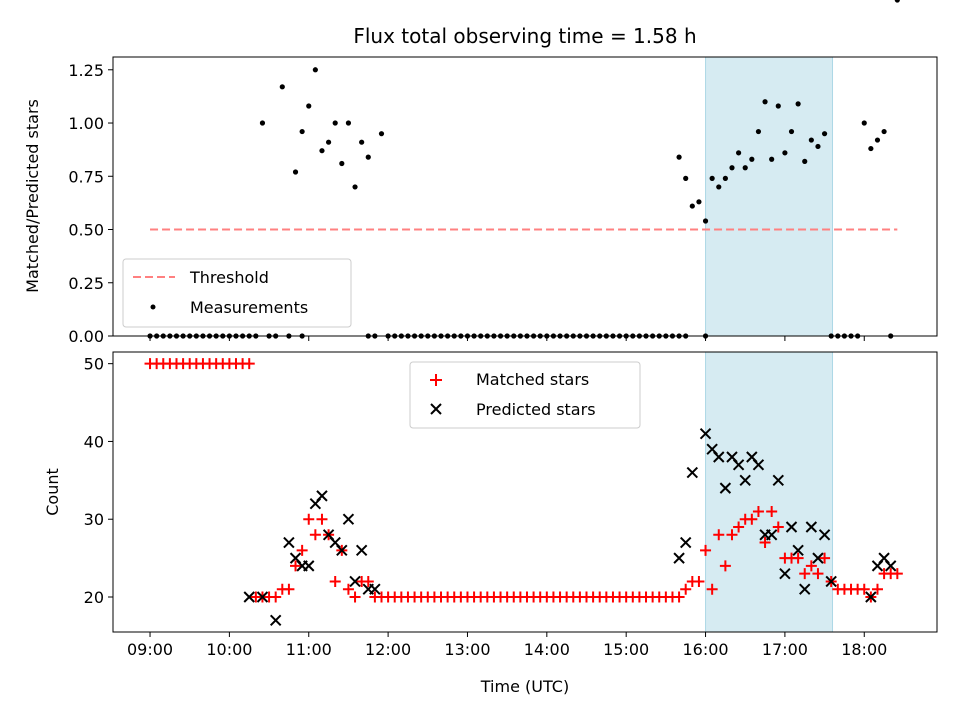 Image resolution: width=960 pixels, height=720 pixels. I want to click on count-y-axis-label: Count, so click(52, 492).